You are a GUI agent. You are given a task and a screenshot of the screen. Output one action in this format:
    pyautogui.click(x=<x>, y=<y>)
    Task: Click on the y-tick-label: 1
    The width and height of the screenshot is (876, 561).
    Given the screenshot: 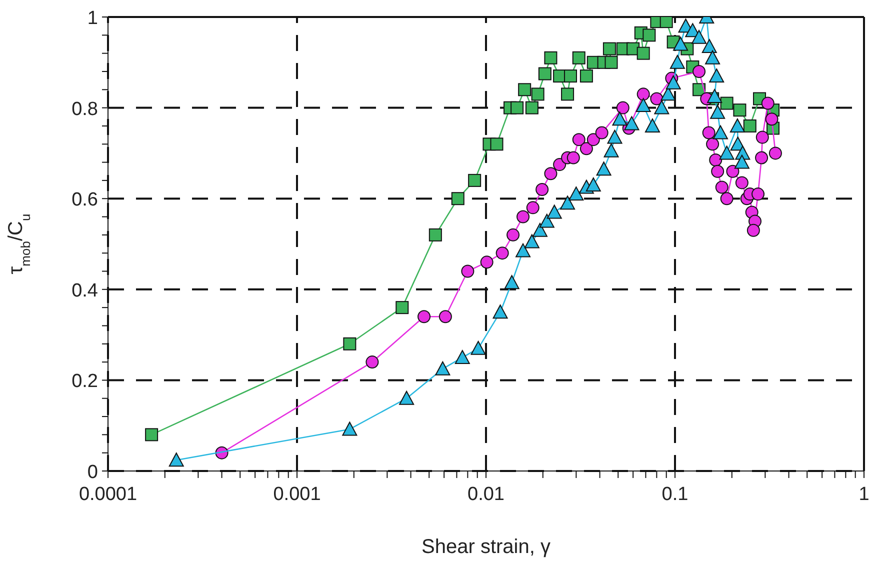 What is the action you would take?
    pyautogui.click(x=92, y=18)
    